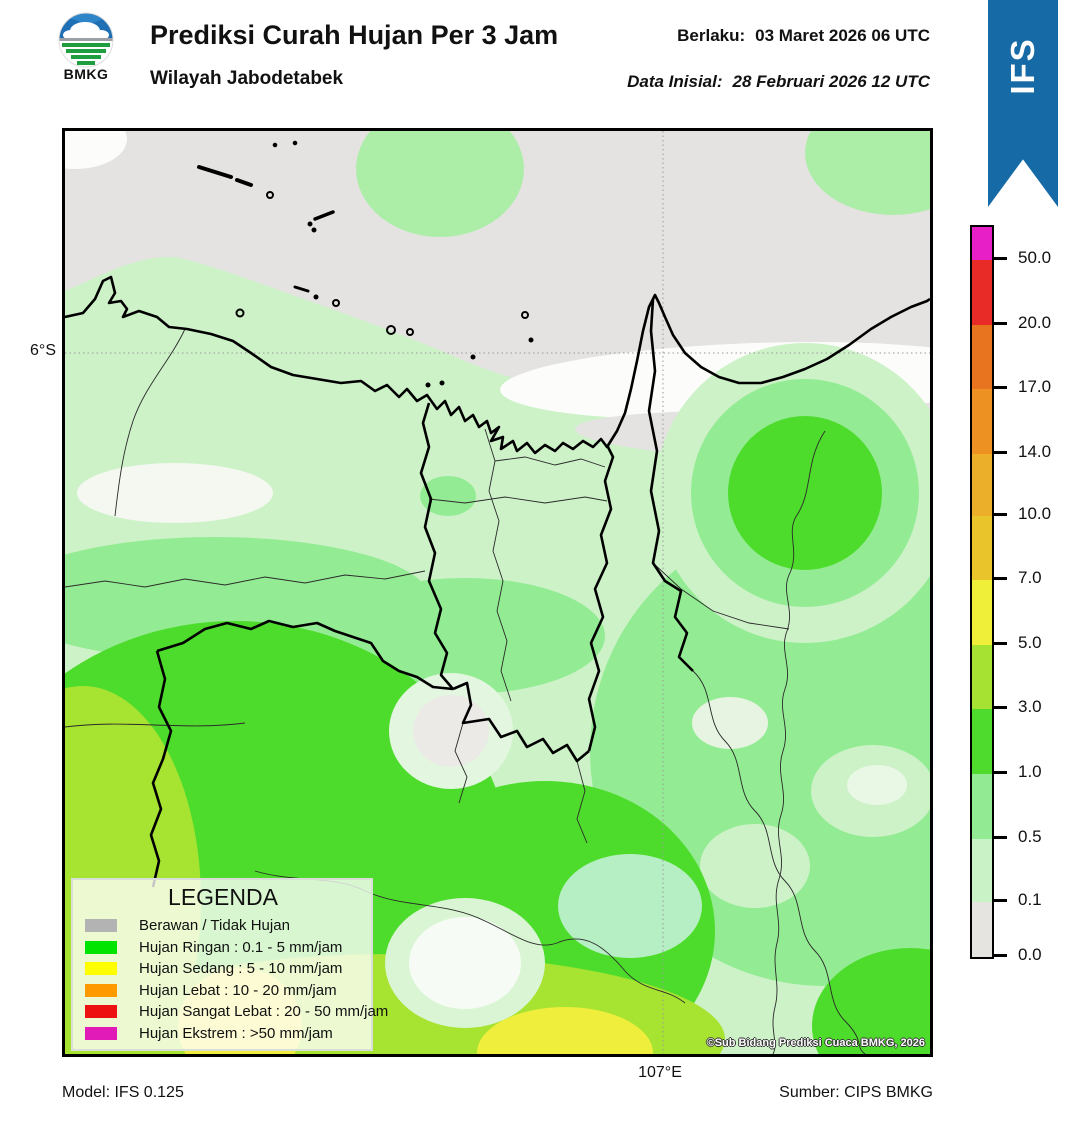  What do you see at coordinates (123, 1092) in the screenshot?
I see `footer-model-text: Model: IFS 0.125` at bounding box center [123, 1092].